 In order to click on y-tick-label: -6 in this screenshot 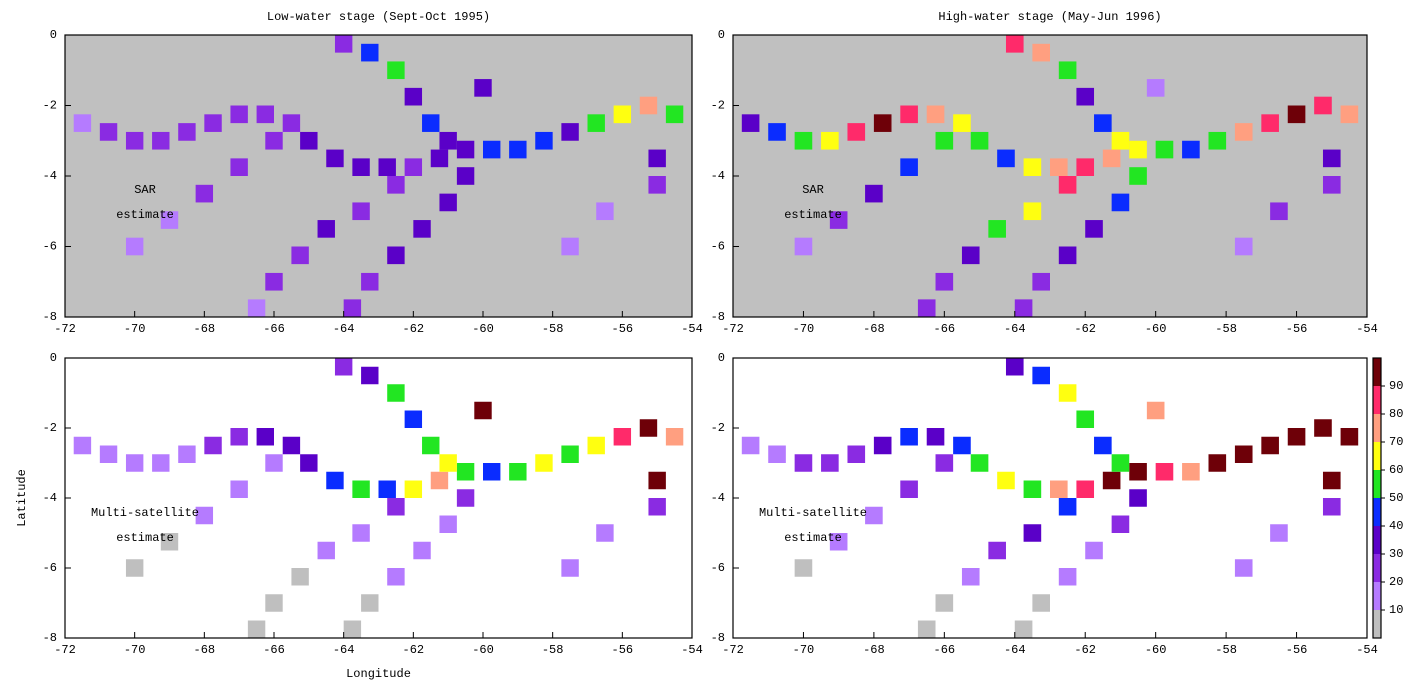, I will do `click(50, 247)`.